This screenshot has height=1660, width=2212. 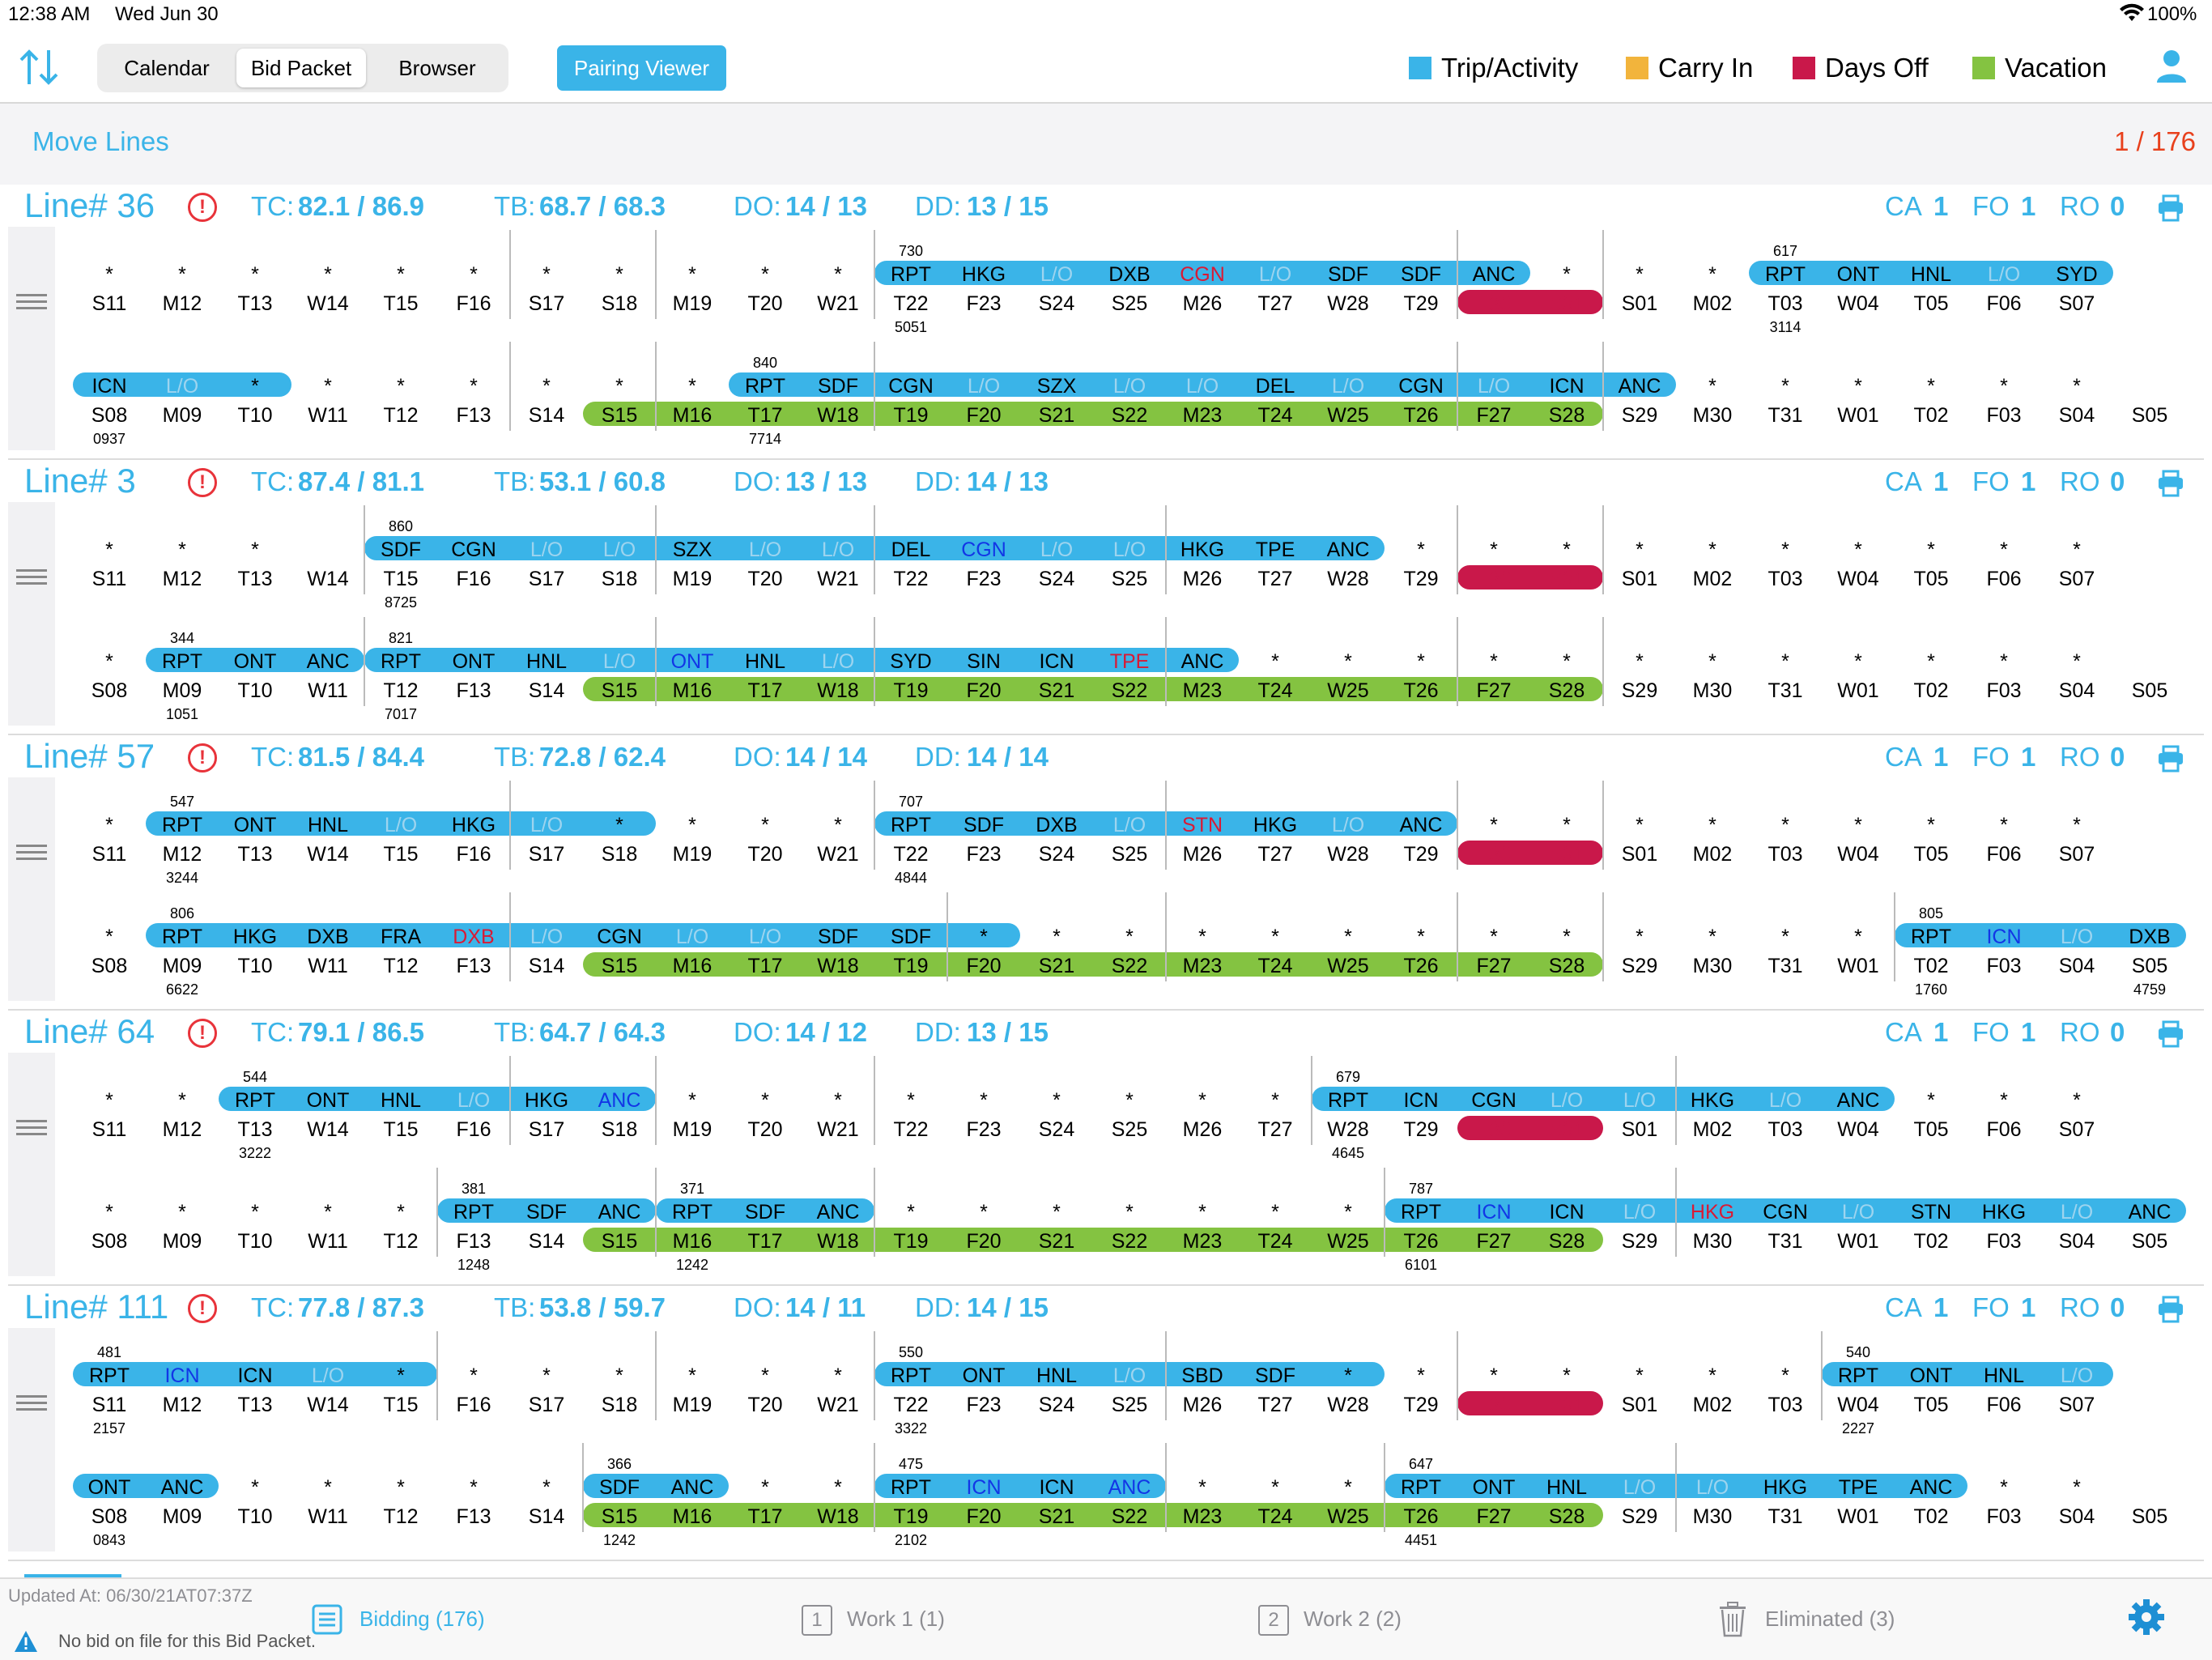 What do you see at coordinates (1353, 1619) in the screenshot?
I see `tab-work-2: Work 2 (2)` at bounding box center [1353, 1619].